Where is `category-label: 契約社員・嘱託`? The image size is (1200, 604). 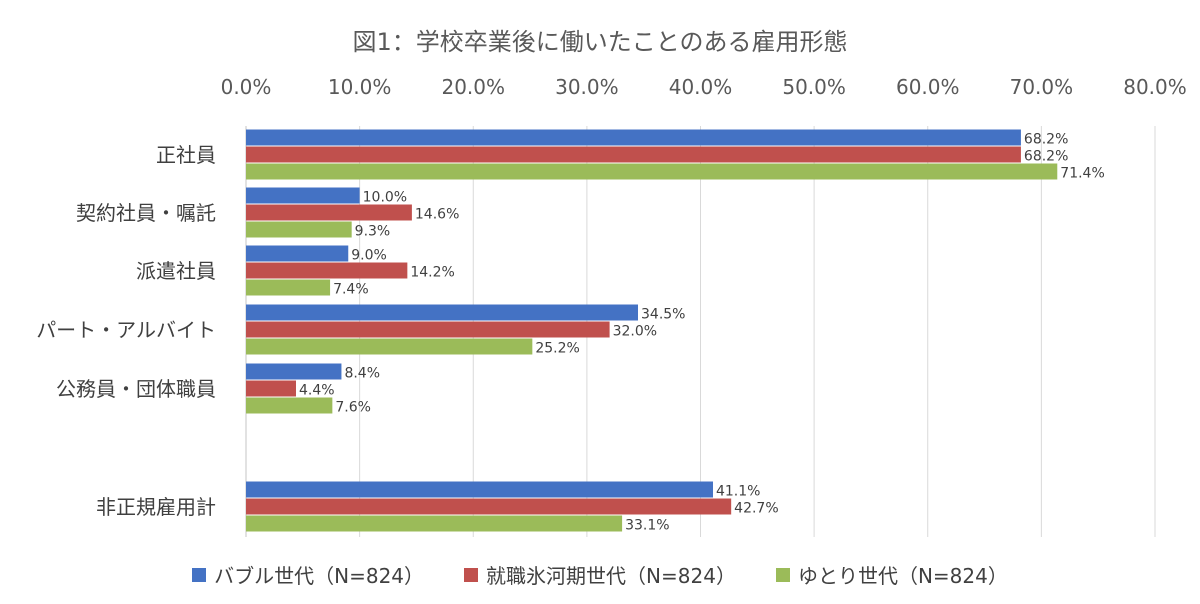 category-label: 契約社員・嘱託 is located at coordinates (146, 213).